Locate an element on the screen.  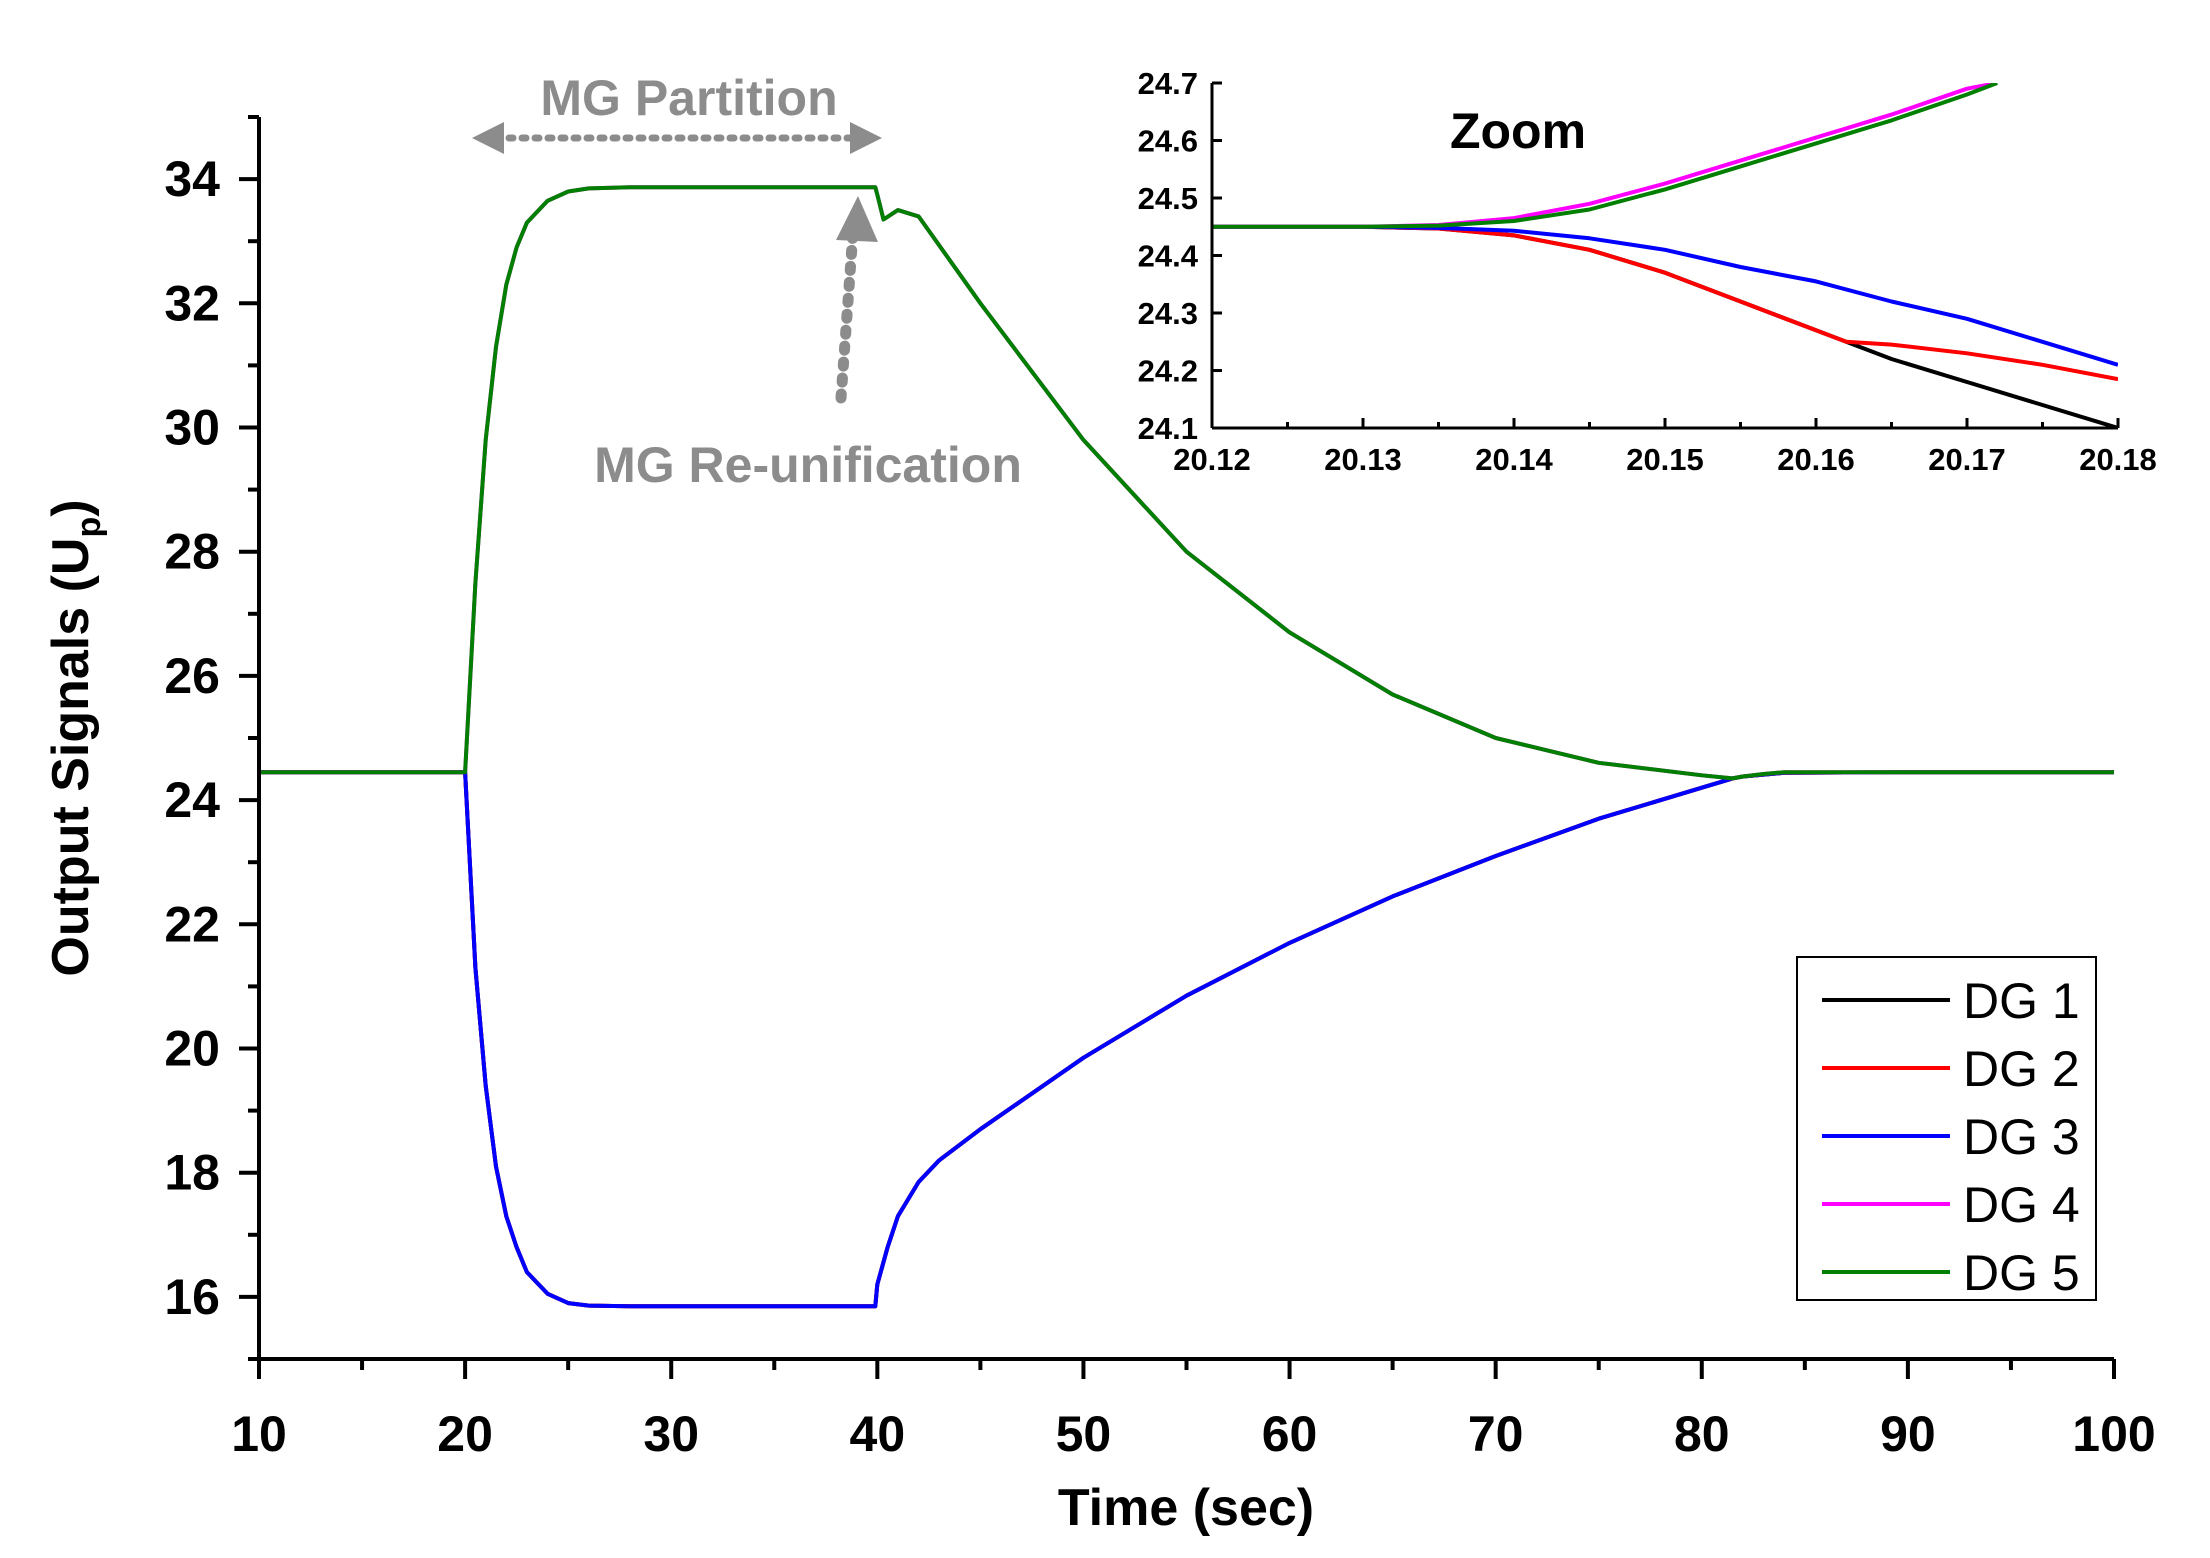
reunification-arrow-head is located at coordinates (857, 219).